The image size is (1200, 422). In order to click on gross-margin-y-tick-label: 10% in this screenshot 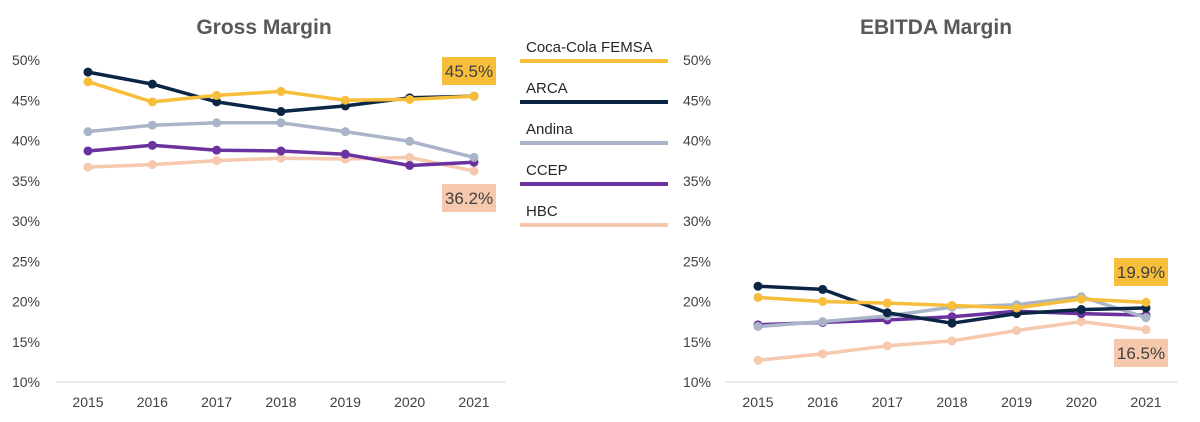, I will do `click(26, 382)`.